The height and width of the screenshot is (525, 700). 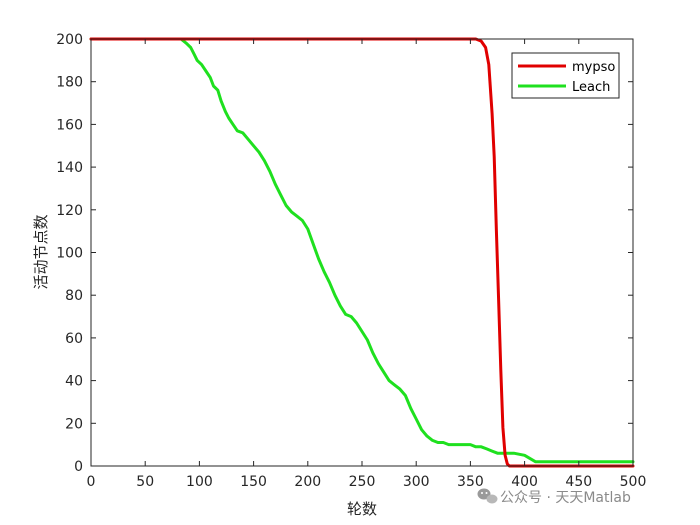 What do you see at coordinates (69, 125) in the screenshot?
I see `y-tick-label: 160` at bounding box center [69, 125].